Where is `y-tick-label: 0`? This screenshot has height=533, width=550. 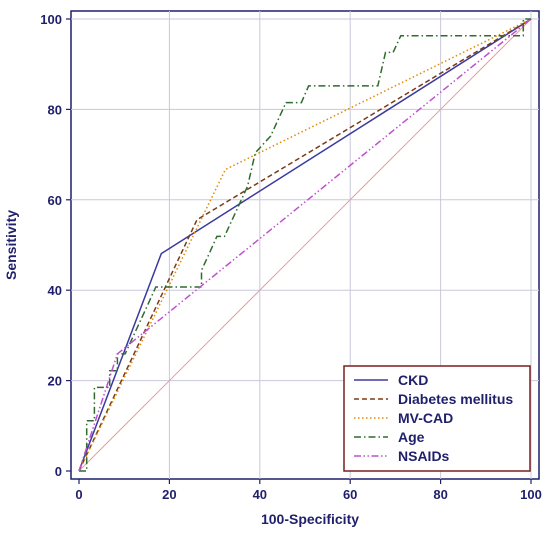 y-tick-label: 0 is located at coordinates (58, 471).